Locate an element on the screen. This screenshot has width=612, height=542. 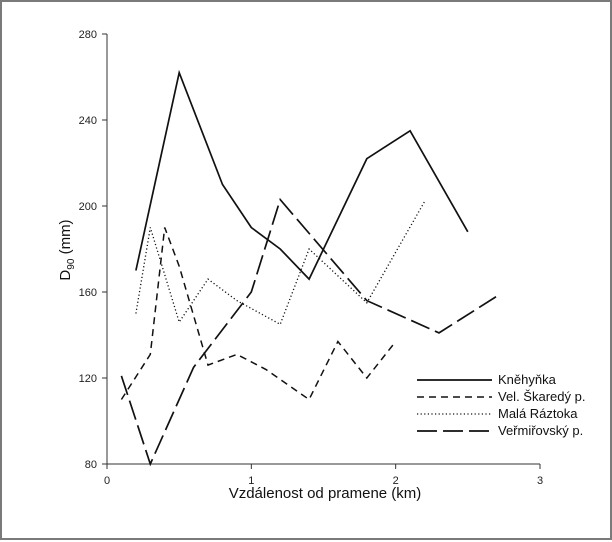
y-tick-label: 160 is located at coordinates (88, 293).